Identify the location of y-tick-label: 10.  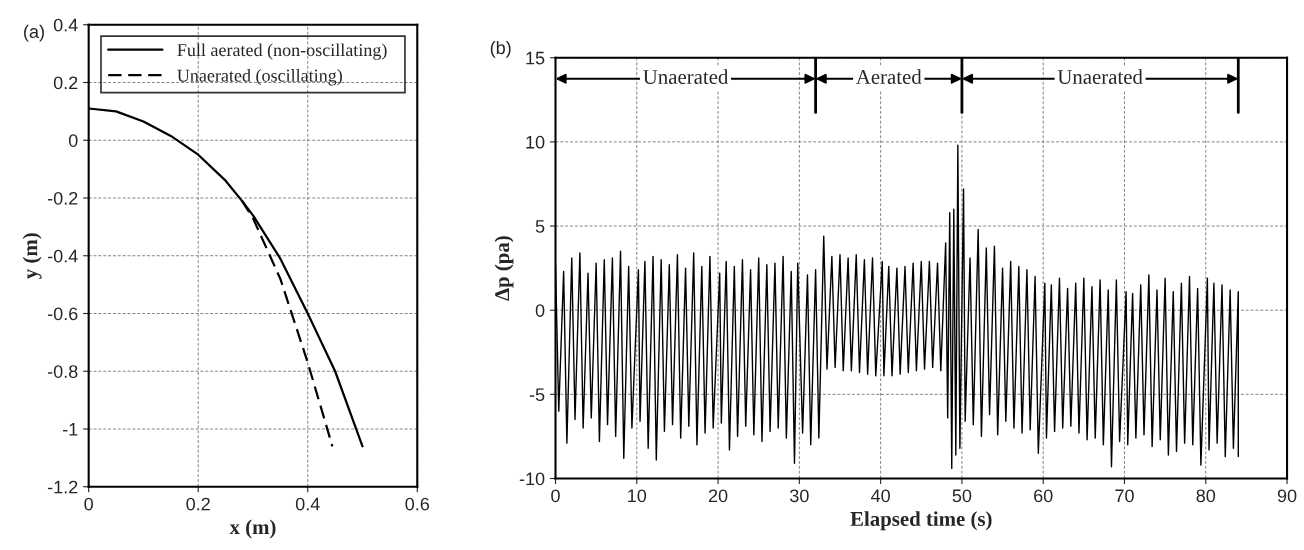
(535, 142).